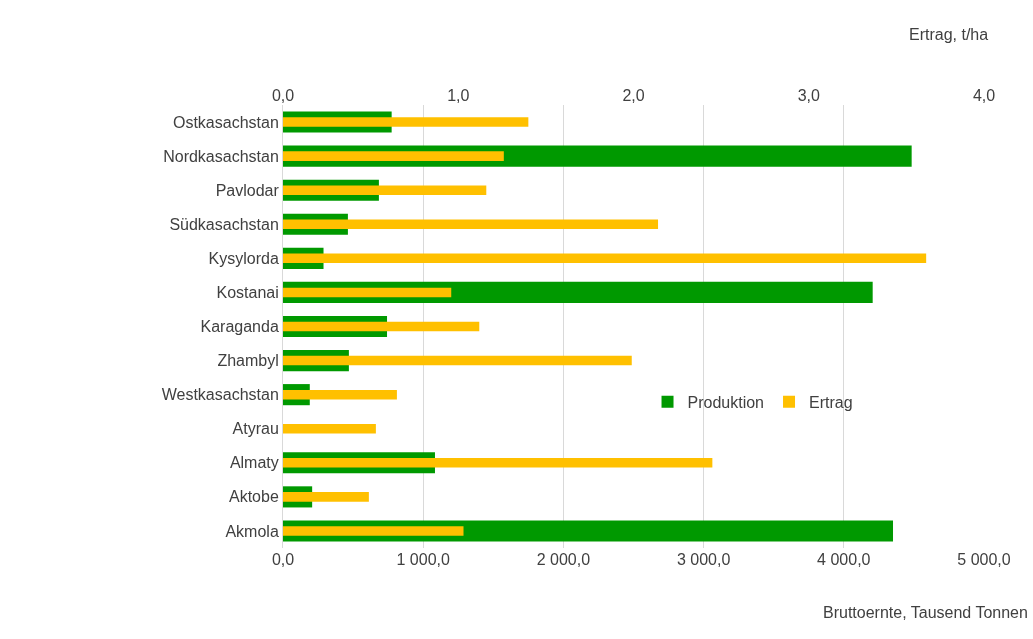 The image size is (1033, 639). What do you see at coordinates (949, 34) in the screenshot?
I see `x2-axis-title: Ertrag, t/ha` at bounding box center [949, 34].